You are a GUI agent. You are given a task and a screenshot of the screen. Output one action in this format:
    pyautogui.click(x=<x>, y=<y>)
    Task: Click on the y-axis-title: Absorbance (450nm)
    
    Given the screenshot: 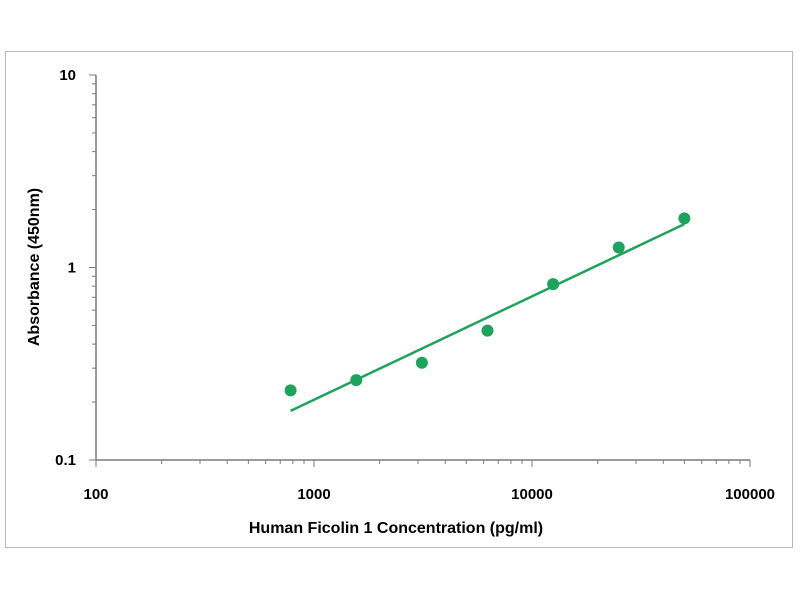 What is the action you would take?
    pyautogui.click(x=34, y=267)
    